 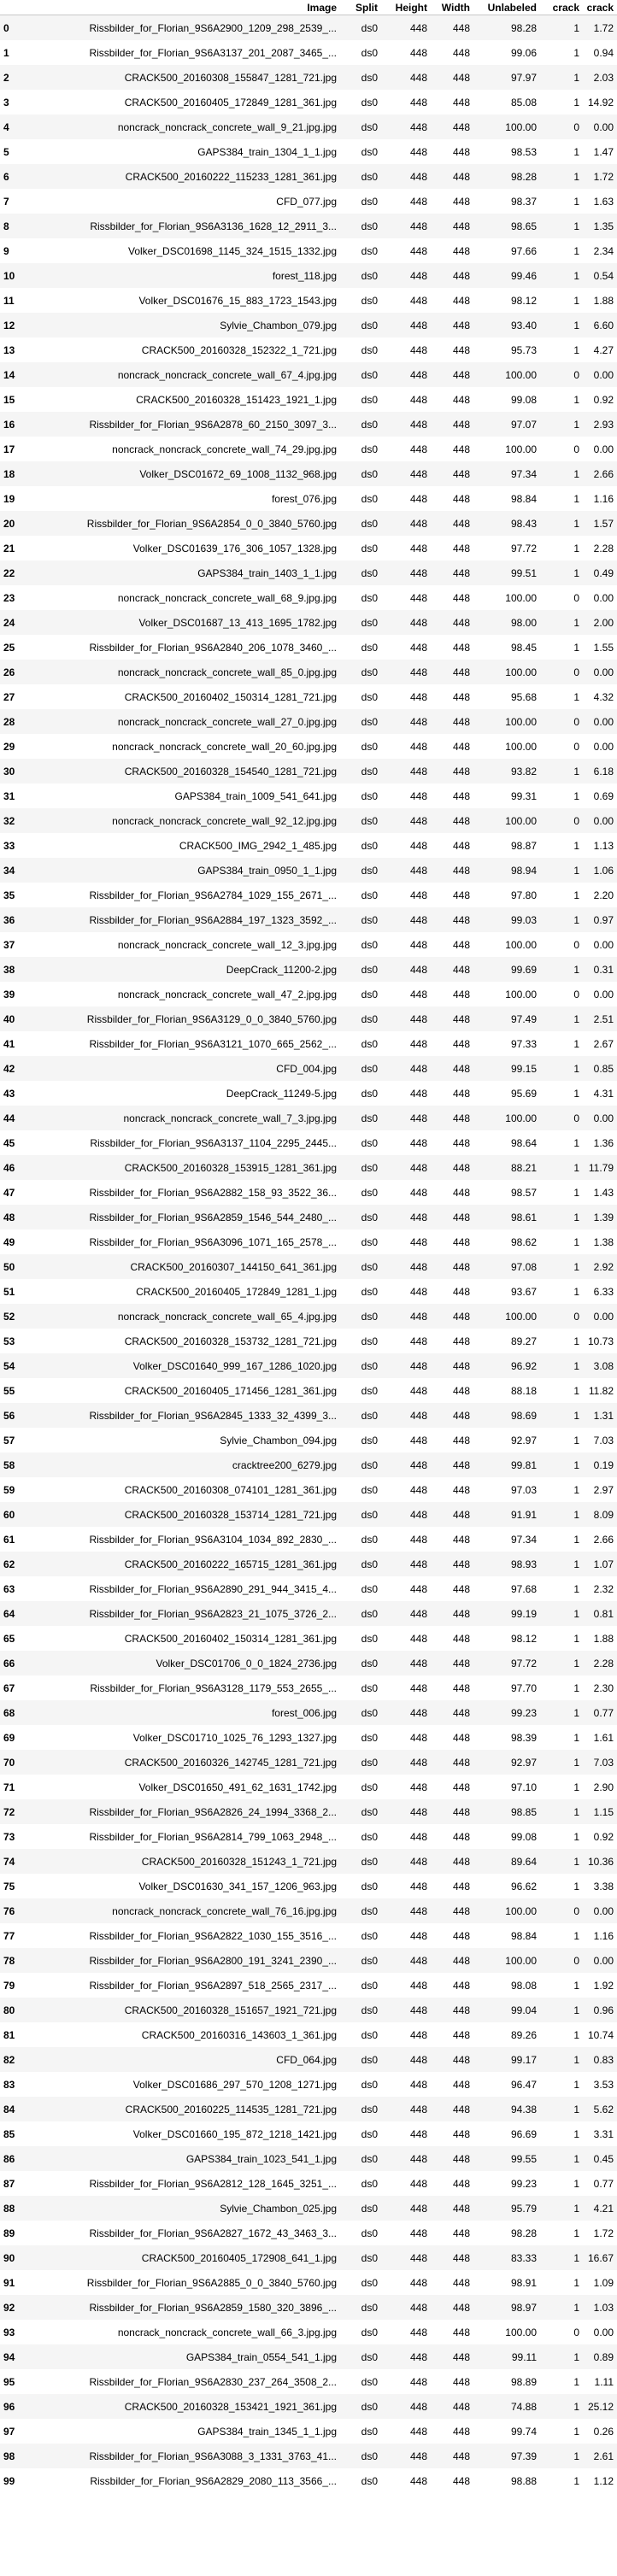 I want to click on crack-percent-cell: 14.92, so click(x=600, y=102).